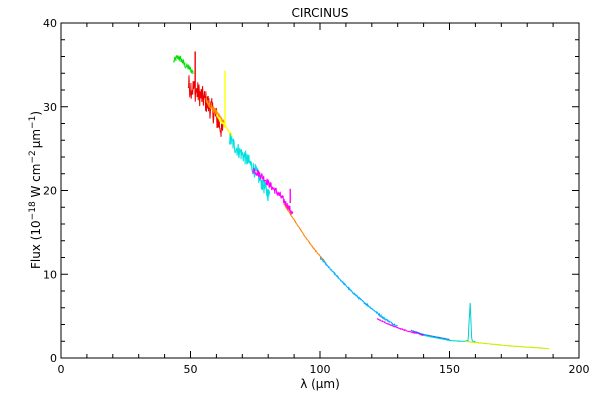 The width and height of the screenshot is (600, 400). What do you see at coordinates (61, 369) in the screenshot?
I see `x-tick-label: 0` at bounding box center [61, 369].